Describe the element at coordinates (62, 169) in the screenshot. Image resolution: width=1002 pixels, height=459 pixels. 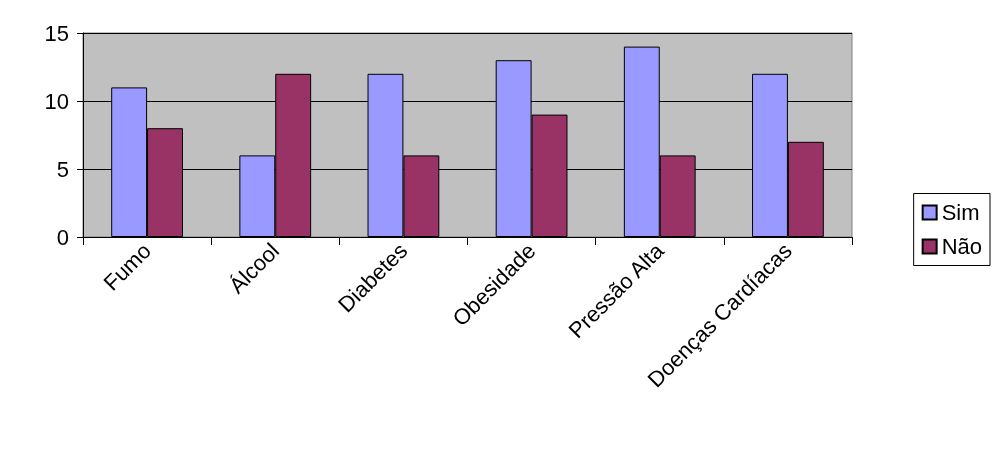
I see `y-tick-label: 5` at that location.